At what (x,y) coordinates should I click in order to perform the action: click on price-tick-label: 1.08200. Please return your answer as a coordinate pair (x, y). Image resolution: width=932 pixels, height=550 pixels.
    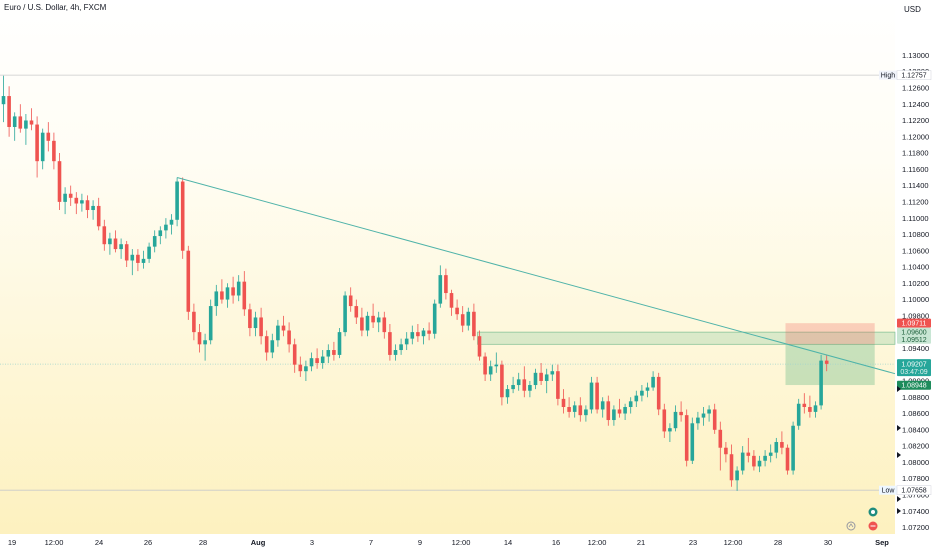
    Looking at the image, I should click on (915, 446).